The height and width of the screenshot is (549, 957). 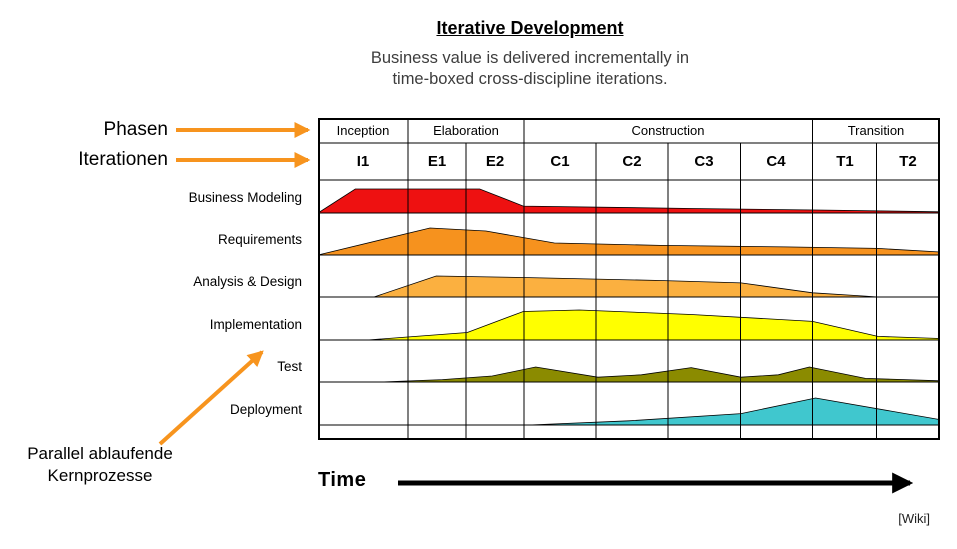 I want to click on phase-label-inception: Inception, so click(x=363, y=130).